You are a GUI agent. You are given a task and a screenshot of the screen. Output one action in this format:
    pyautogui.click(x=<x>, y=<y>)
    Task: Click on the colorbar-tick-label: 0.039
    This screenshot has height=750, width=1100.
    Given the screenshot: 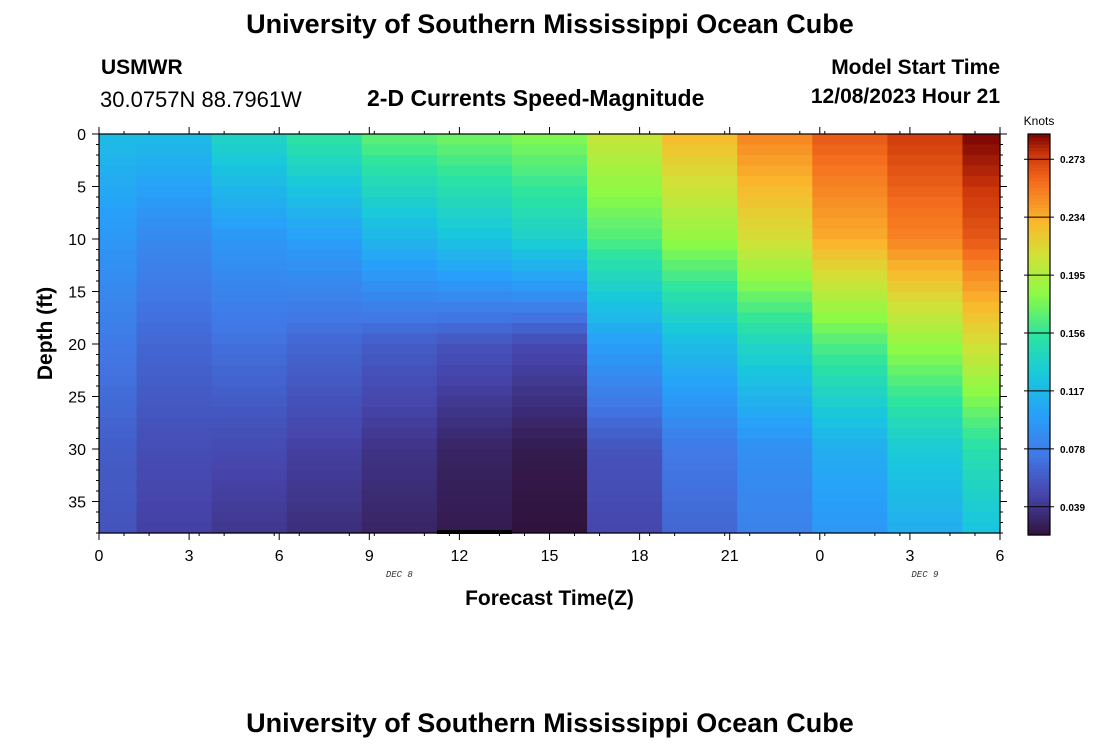 What is the action you would take?
    pyautogui.click(x=1072, y=508)
    